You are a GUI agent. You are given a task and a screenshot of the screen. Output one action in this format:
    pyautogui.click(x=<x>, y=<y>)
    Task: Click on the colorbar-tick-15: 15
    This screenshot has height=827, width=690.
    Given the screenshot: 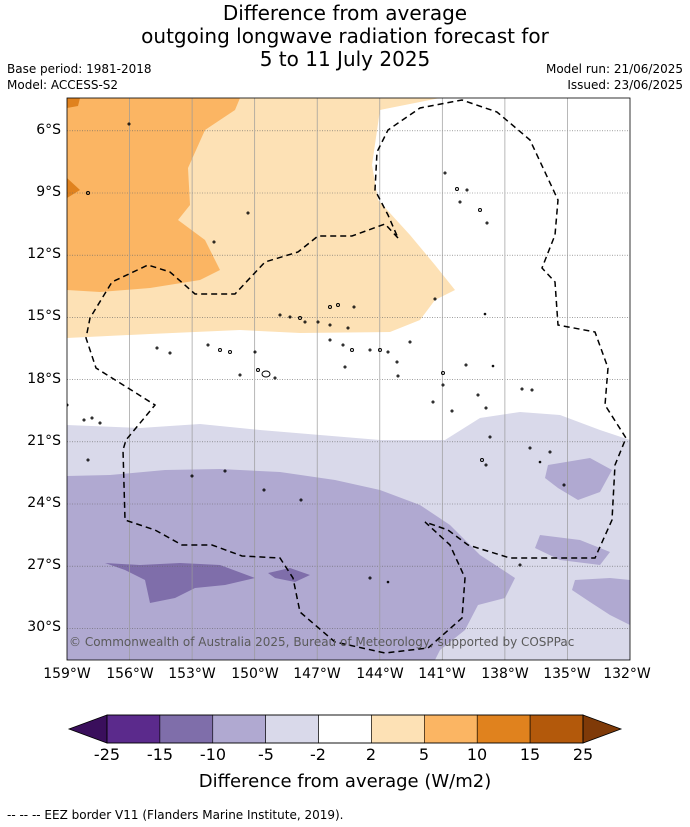 What is the action you would take?
    pyautogui.click(x=530, y=754)
    